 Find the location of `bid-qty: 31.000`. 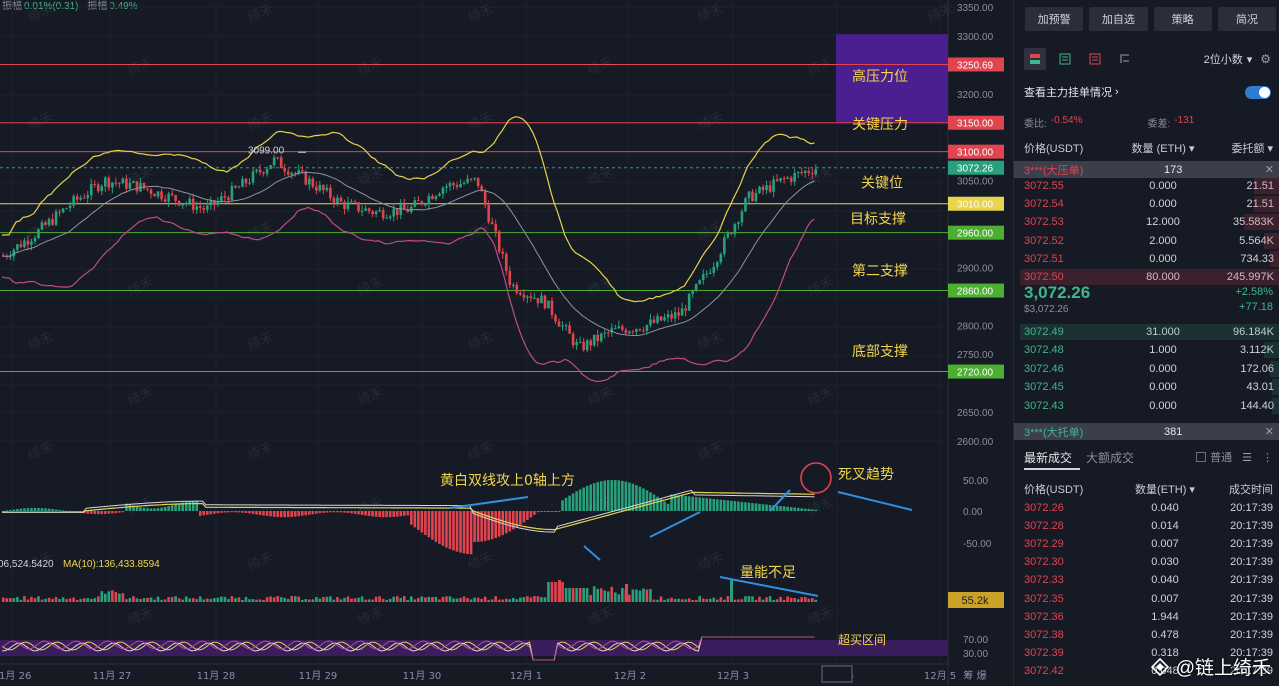

bid-qty: 31.000 is located at coordinates (1163, 332).